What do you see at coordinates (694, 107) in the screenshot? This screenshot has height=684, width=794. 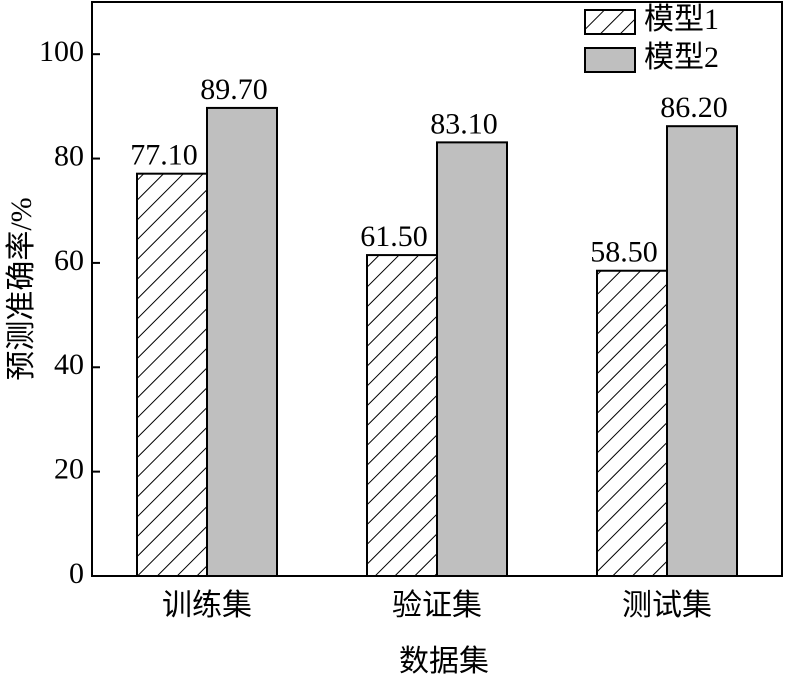 I see `value-label: 86.20` at bounding box center [694, 107].